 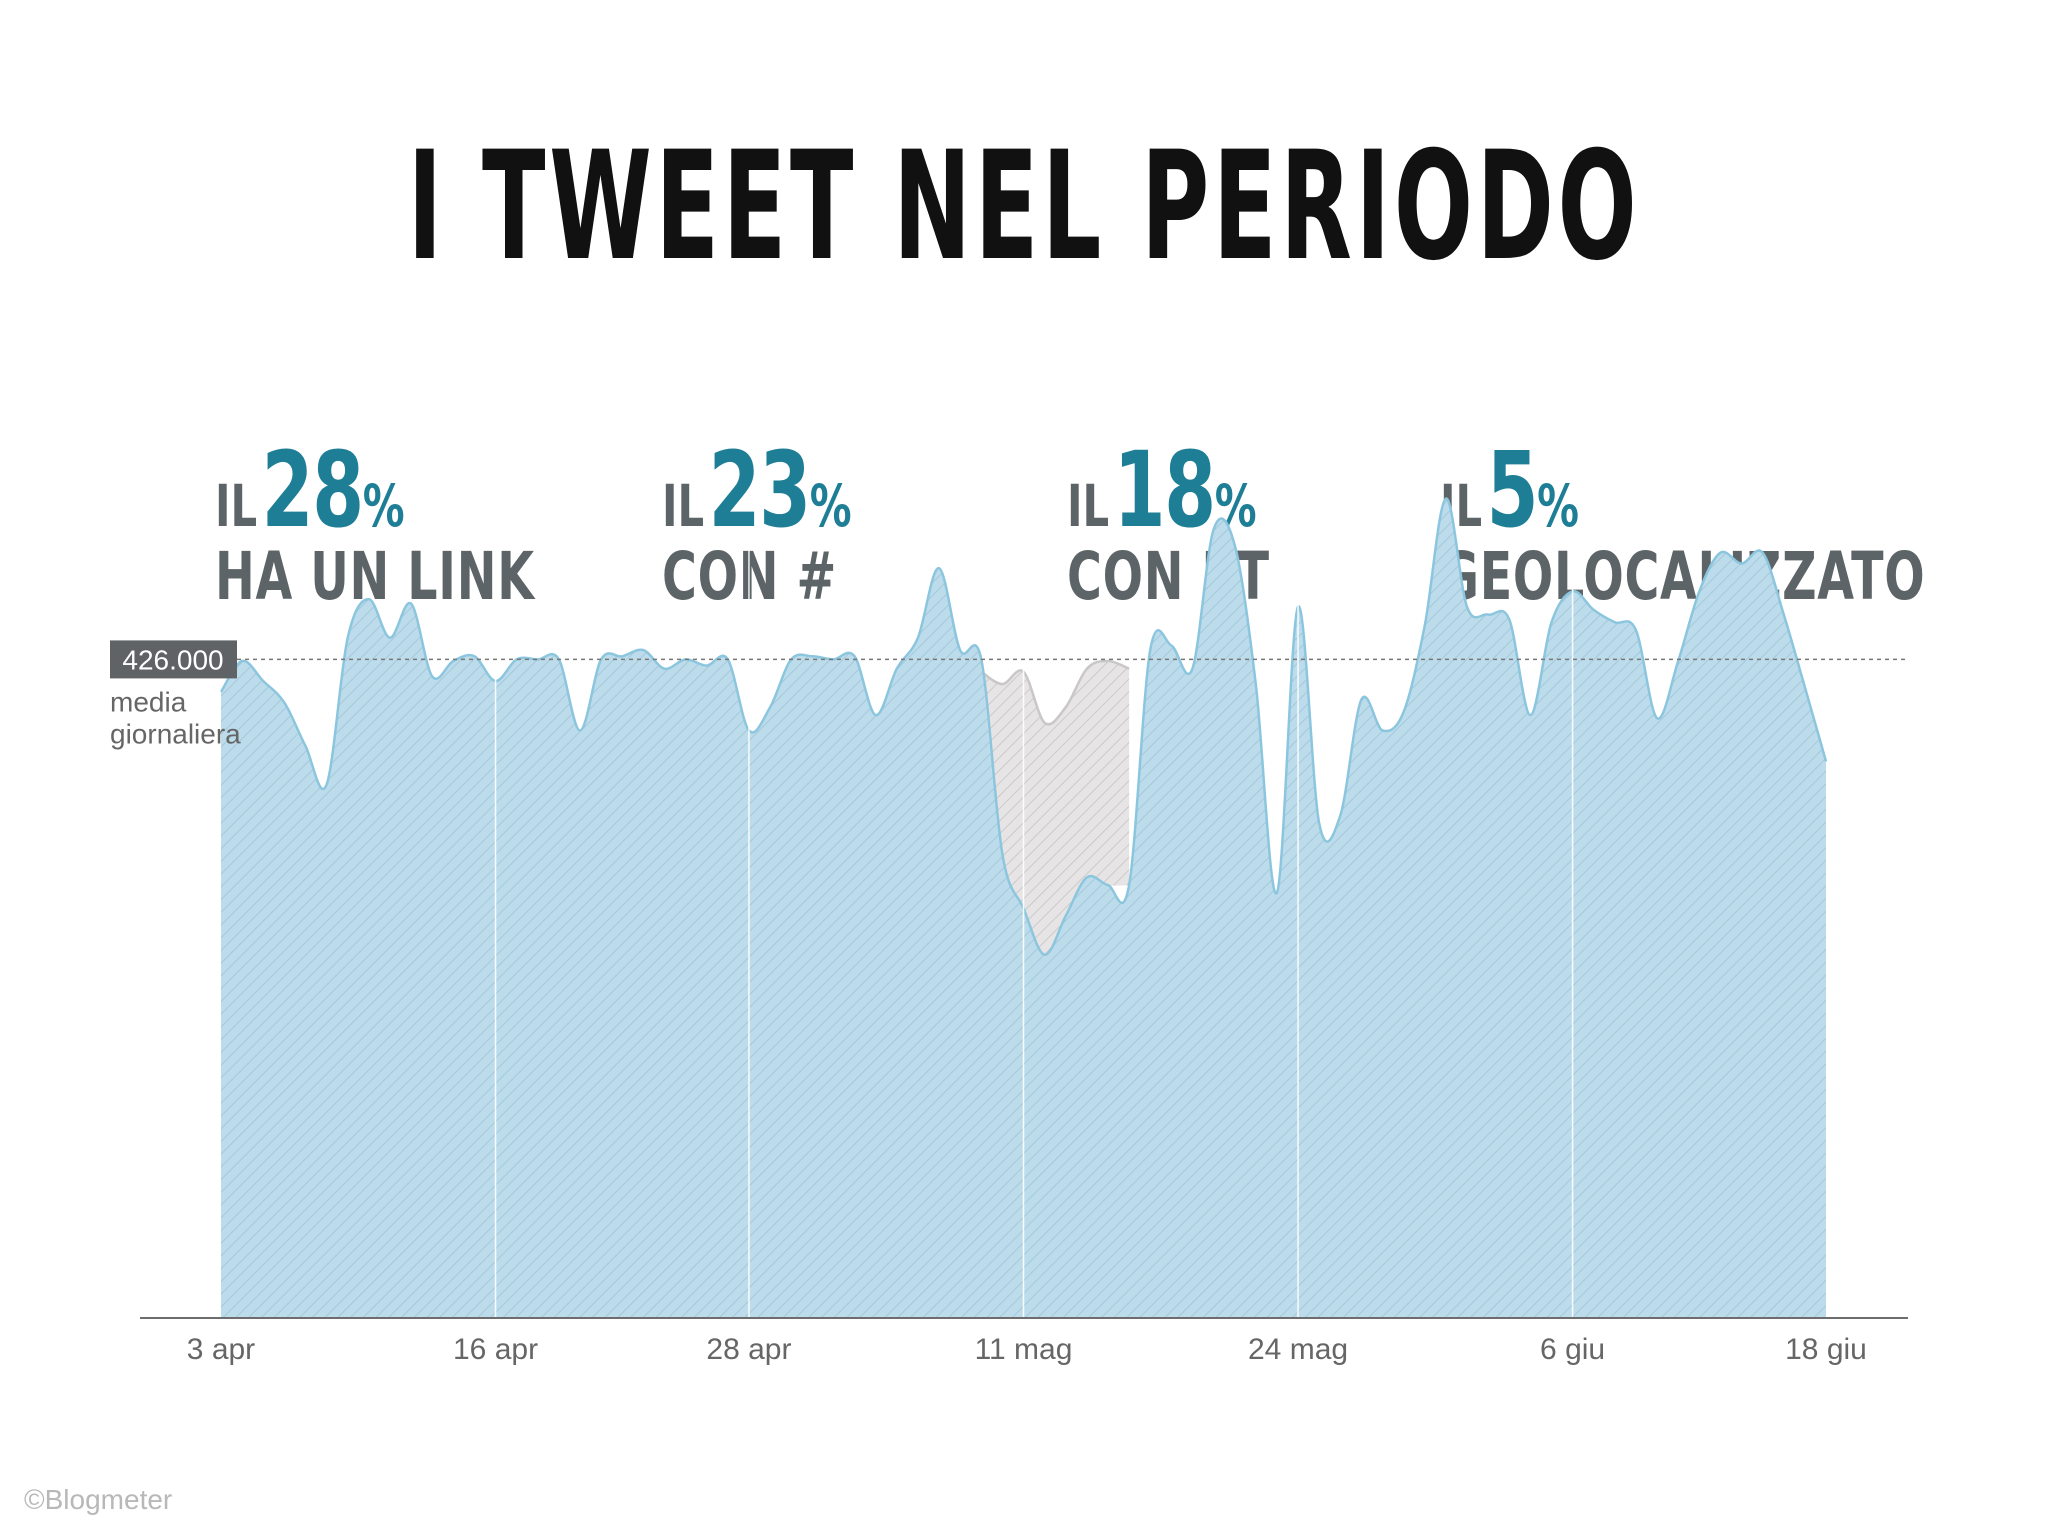 What do you see at coordinates (748, 1349) in the screenshot?
I see `x-tick-label: 28 apr` at bounding box center [748, 1349].